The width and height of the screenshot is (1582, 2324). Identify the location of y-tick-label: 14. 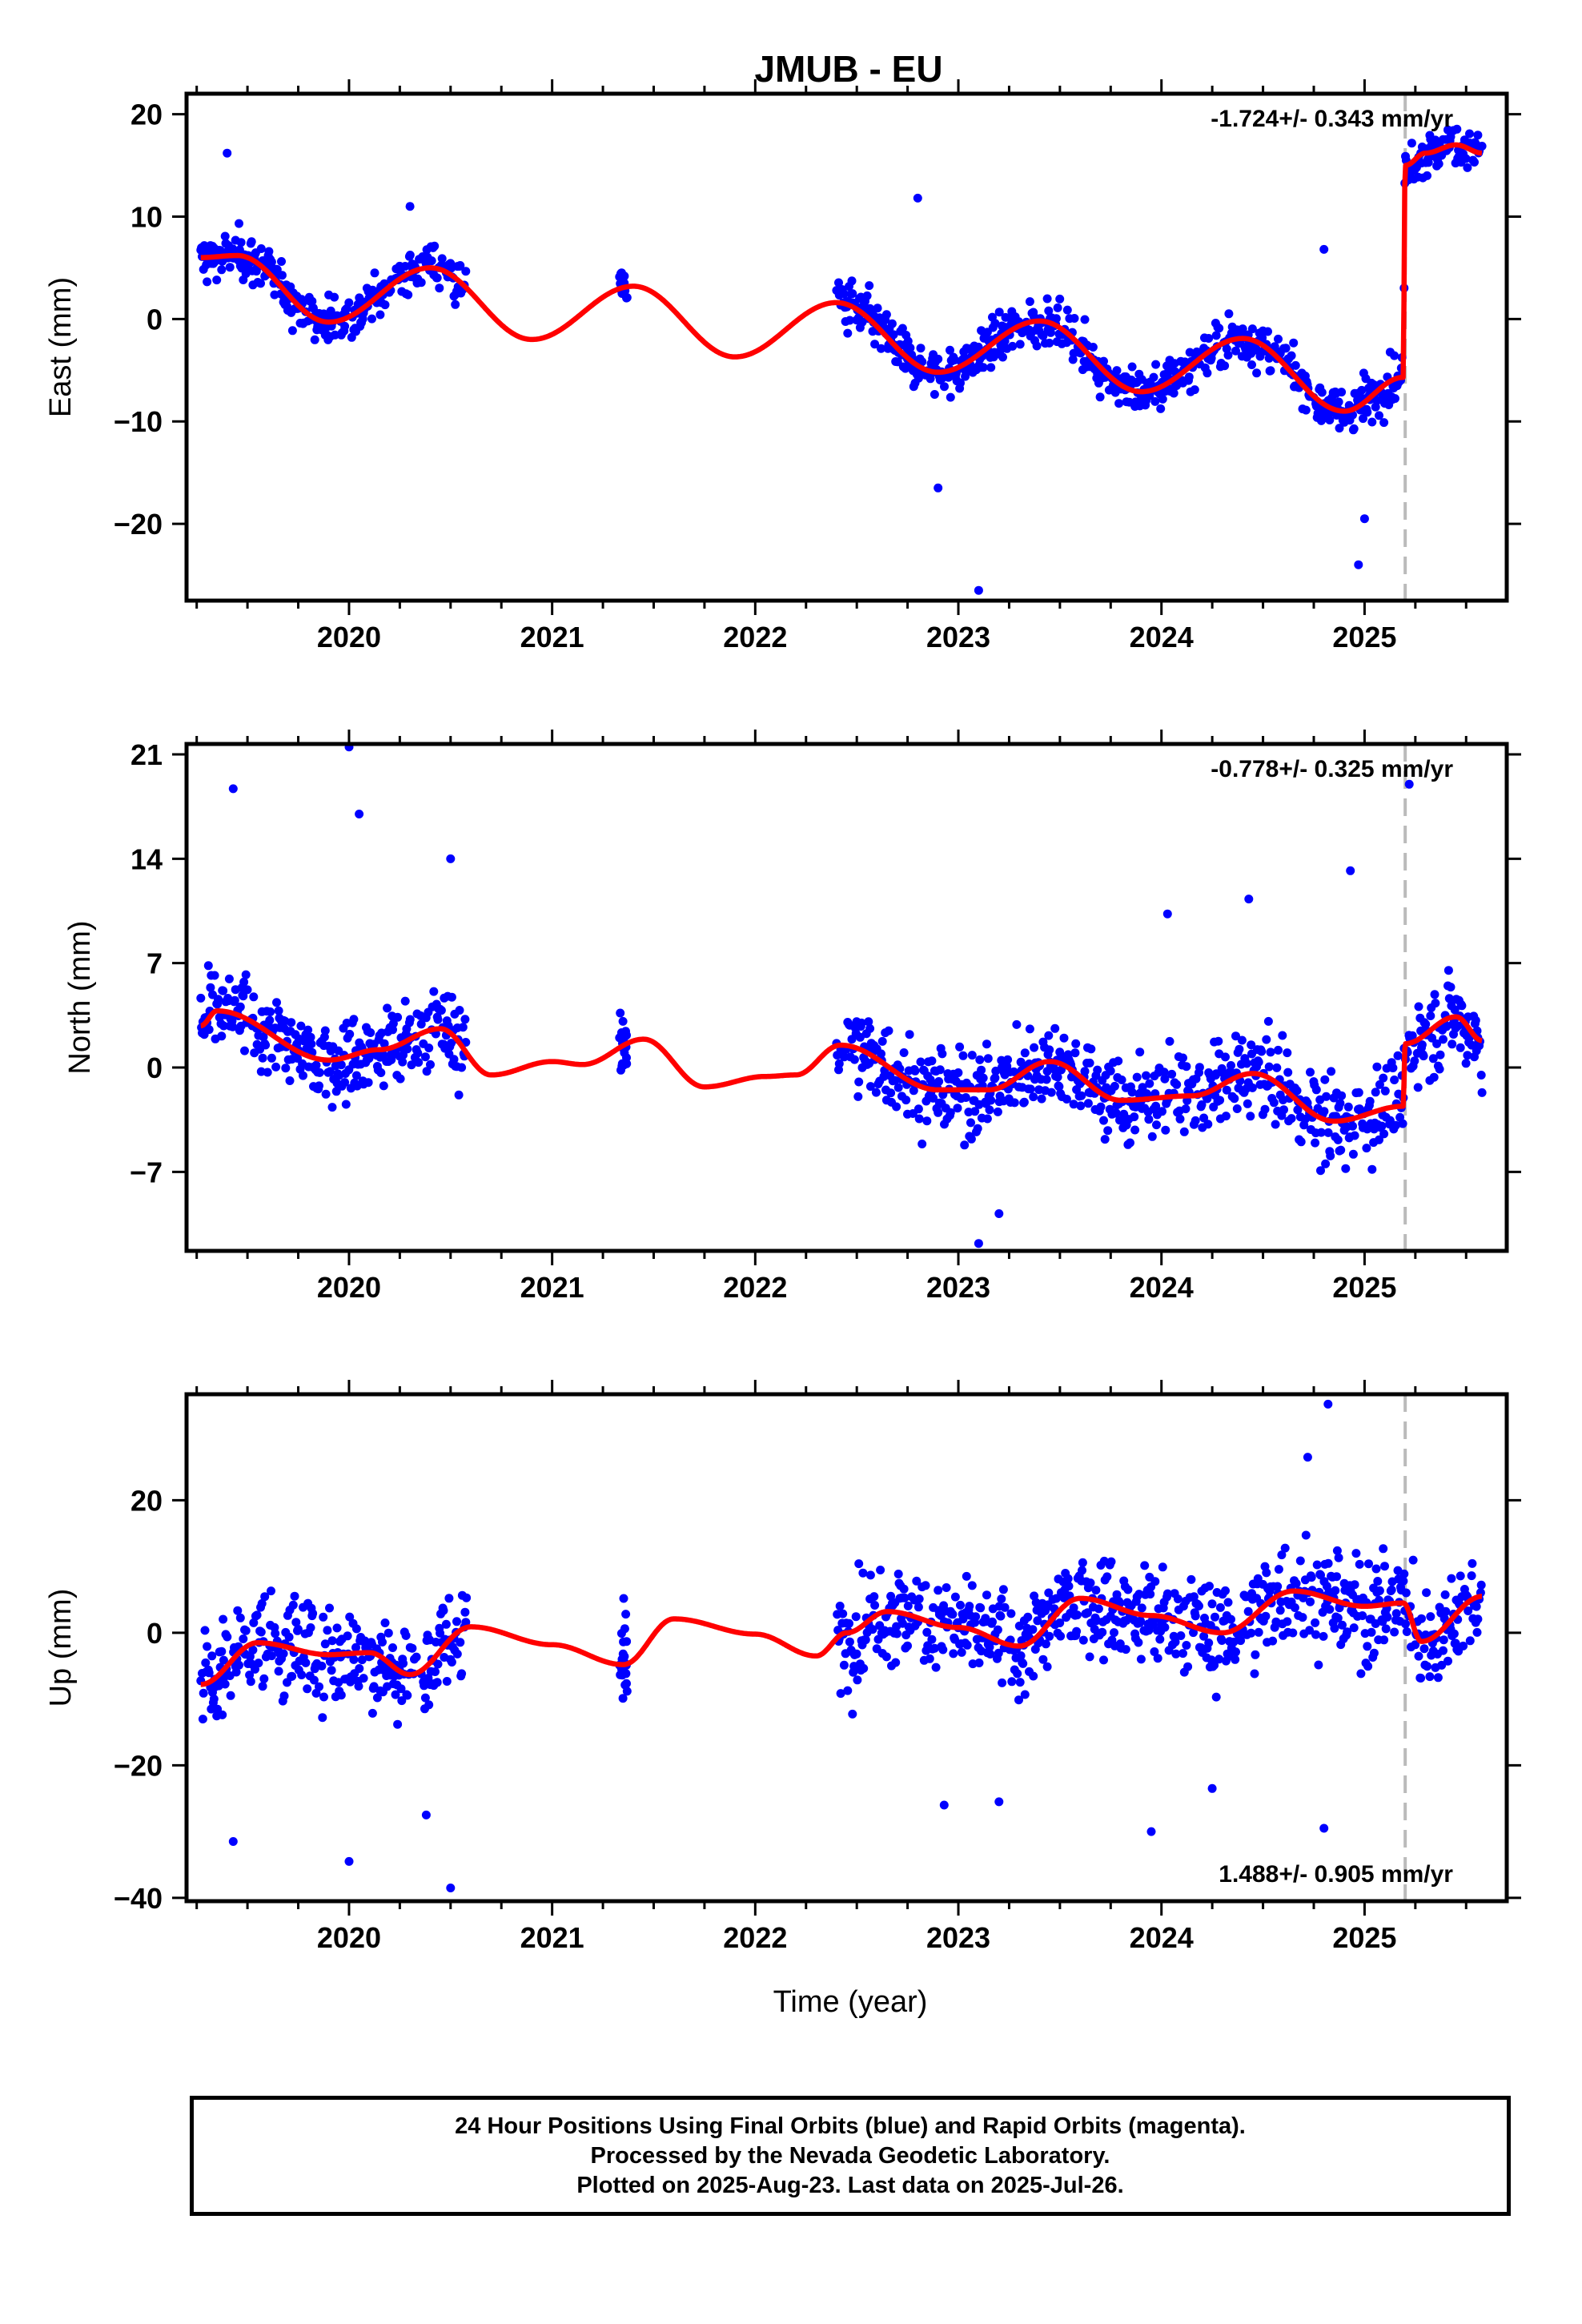
(146, 858).